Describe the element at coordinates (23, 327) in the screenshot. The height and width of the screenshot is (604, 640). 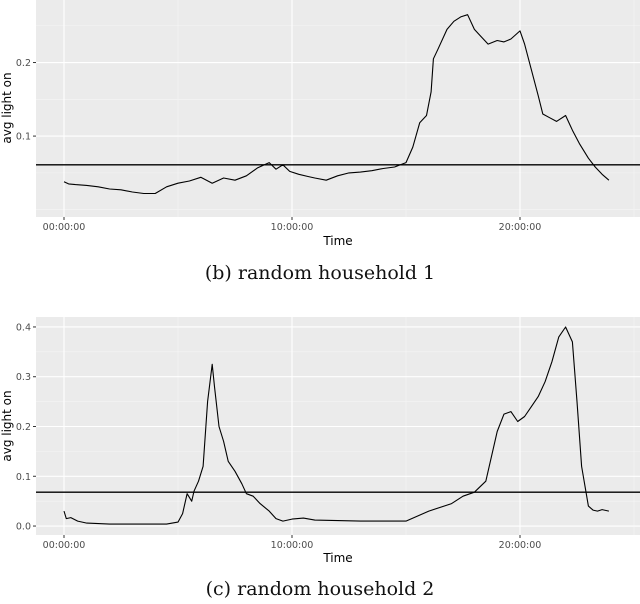
I see `y-tick-label: 0.4` at that location.